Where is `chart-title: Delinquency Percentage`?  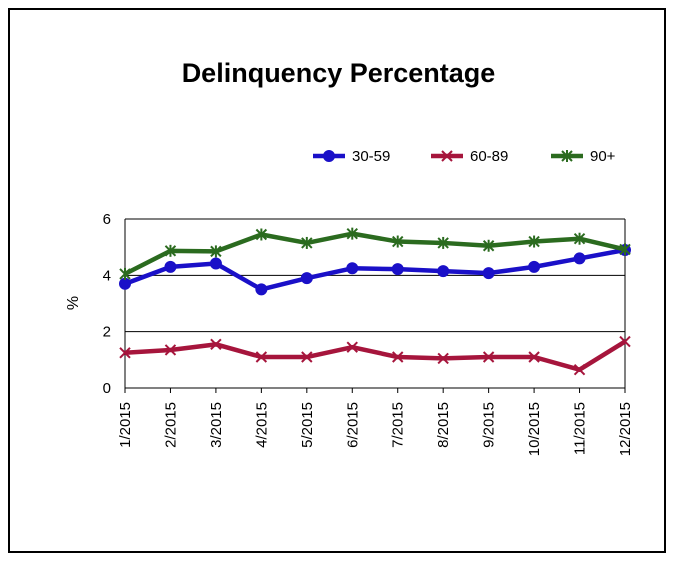
chart-title: Delinquency Percentage is located at coordinates (338, 73).